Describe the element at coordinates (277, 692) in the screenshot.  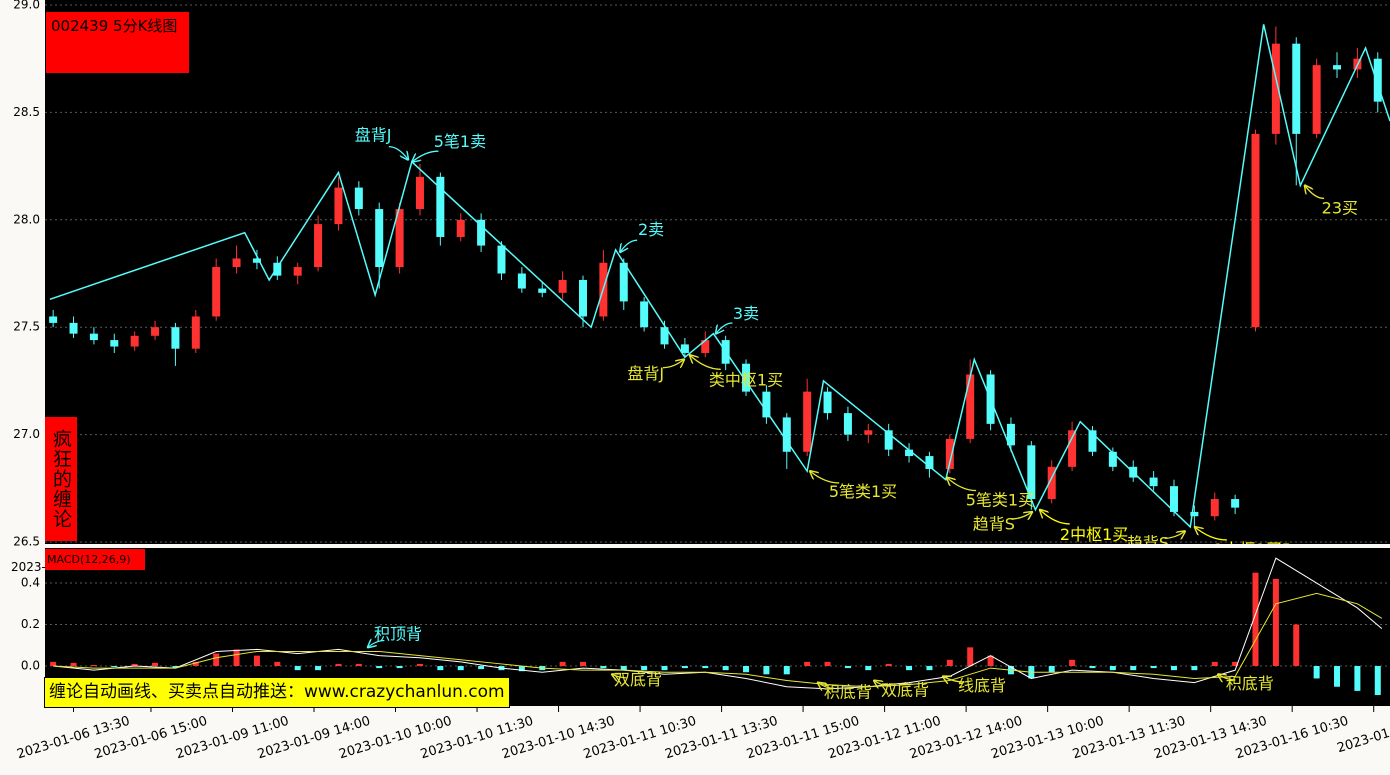
I see `banner: 缠论自动画线、买卖点自动推送：www.crazychanlun.com` at that location.